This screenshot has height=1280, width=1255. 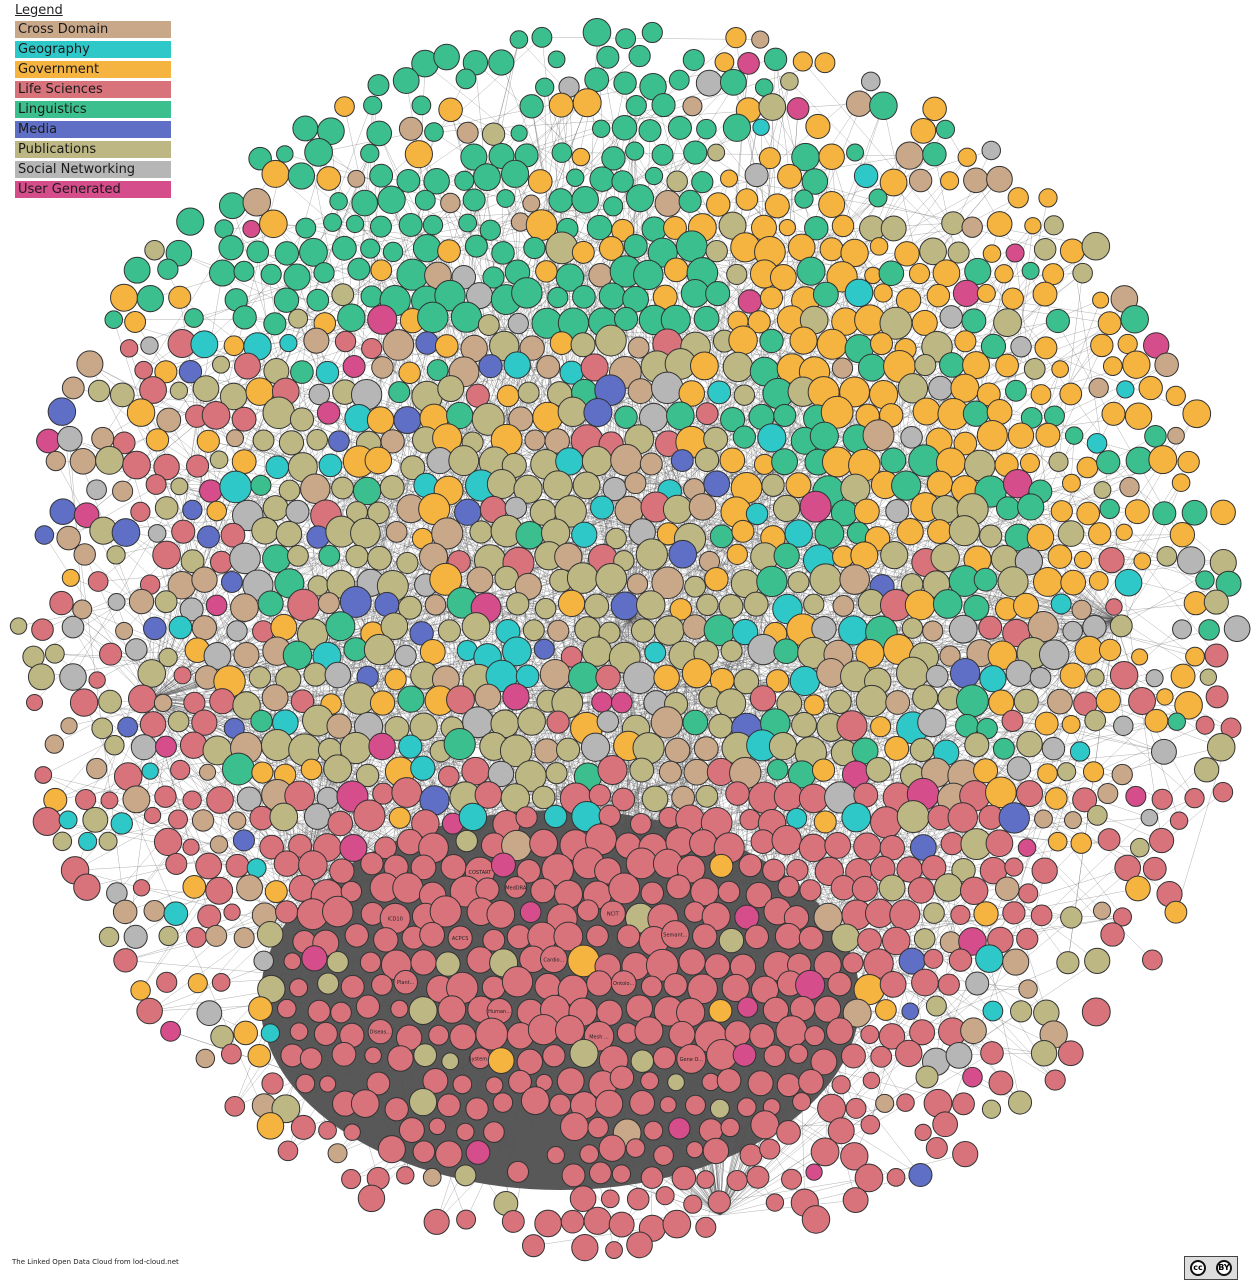 I want to click on dataset-node: NCIT, so click(x=612, y=913).